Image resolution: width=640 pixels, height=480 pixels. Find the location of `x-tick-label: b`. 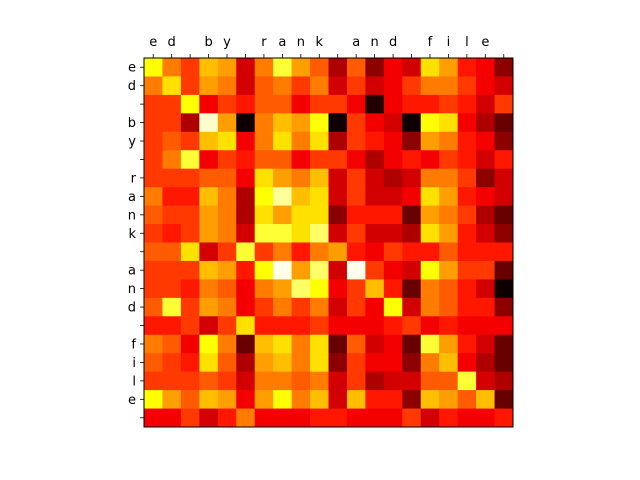

x-tick-label: b is located at coordinates (208, 42).